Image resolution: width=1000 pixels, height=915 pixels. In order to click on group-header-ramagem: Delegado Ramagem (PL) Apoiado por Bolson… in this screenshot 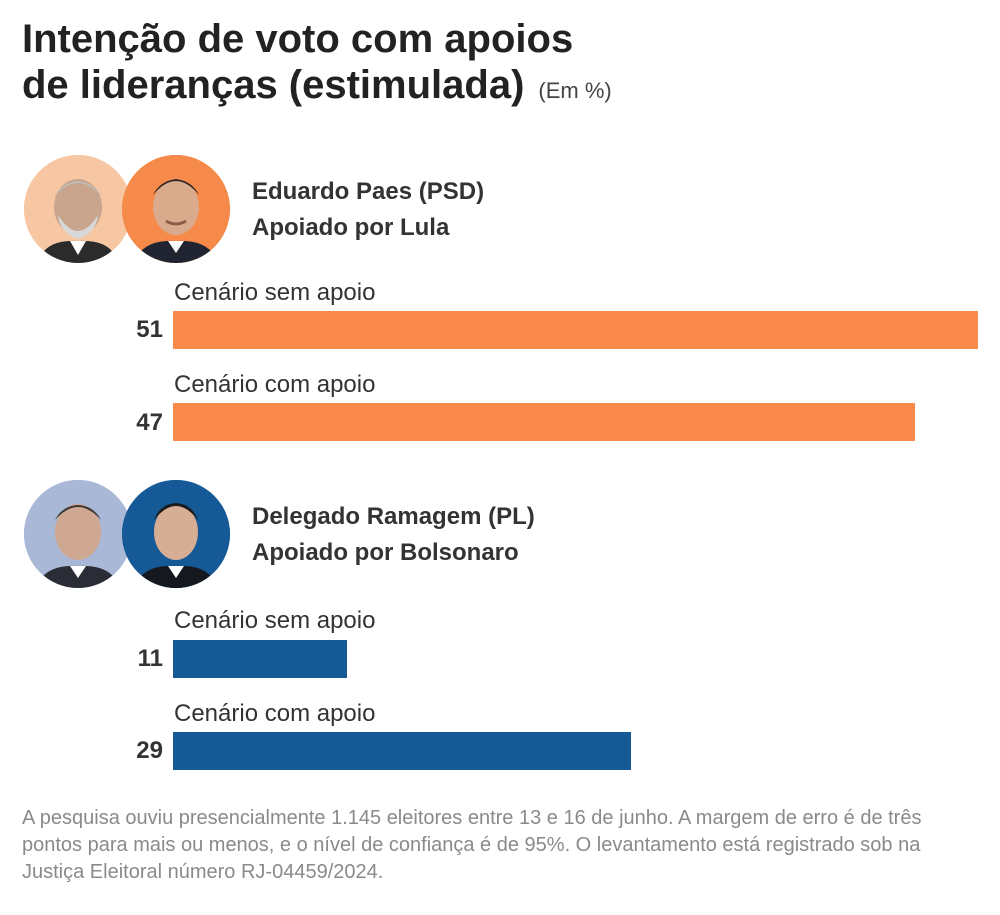, I will do `click(279, 535)`.